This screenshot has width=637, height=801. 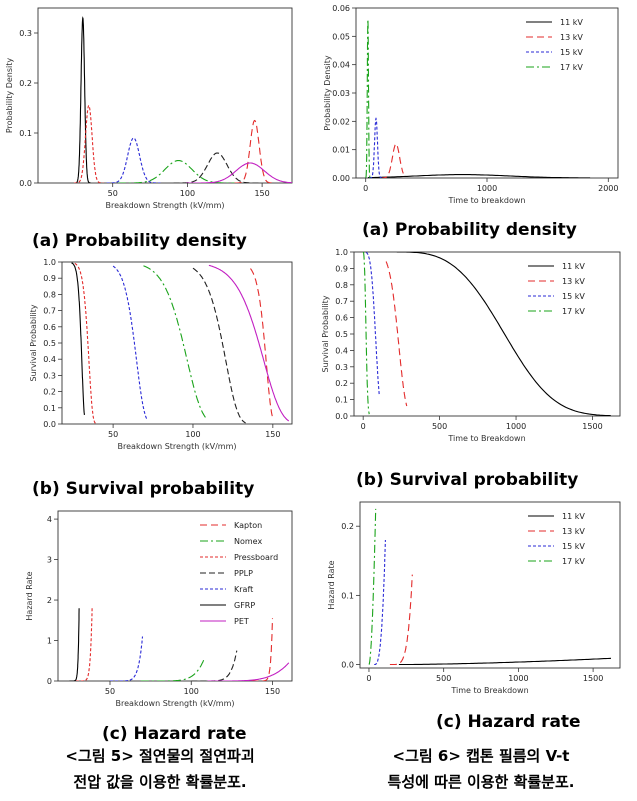 I want to click on x-tick-label: 500, so click(x=439, y=426).